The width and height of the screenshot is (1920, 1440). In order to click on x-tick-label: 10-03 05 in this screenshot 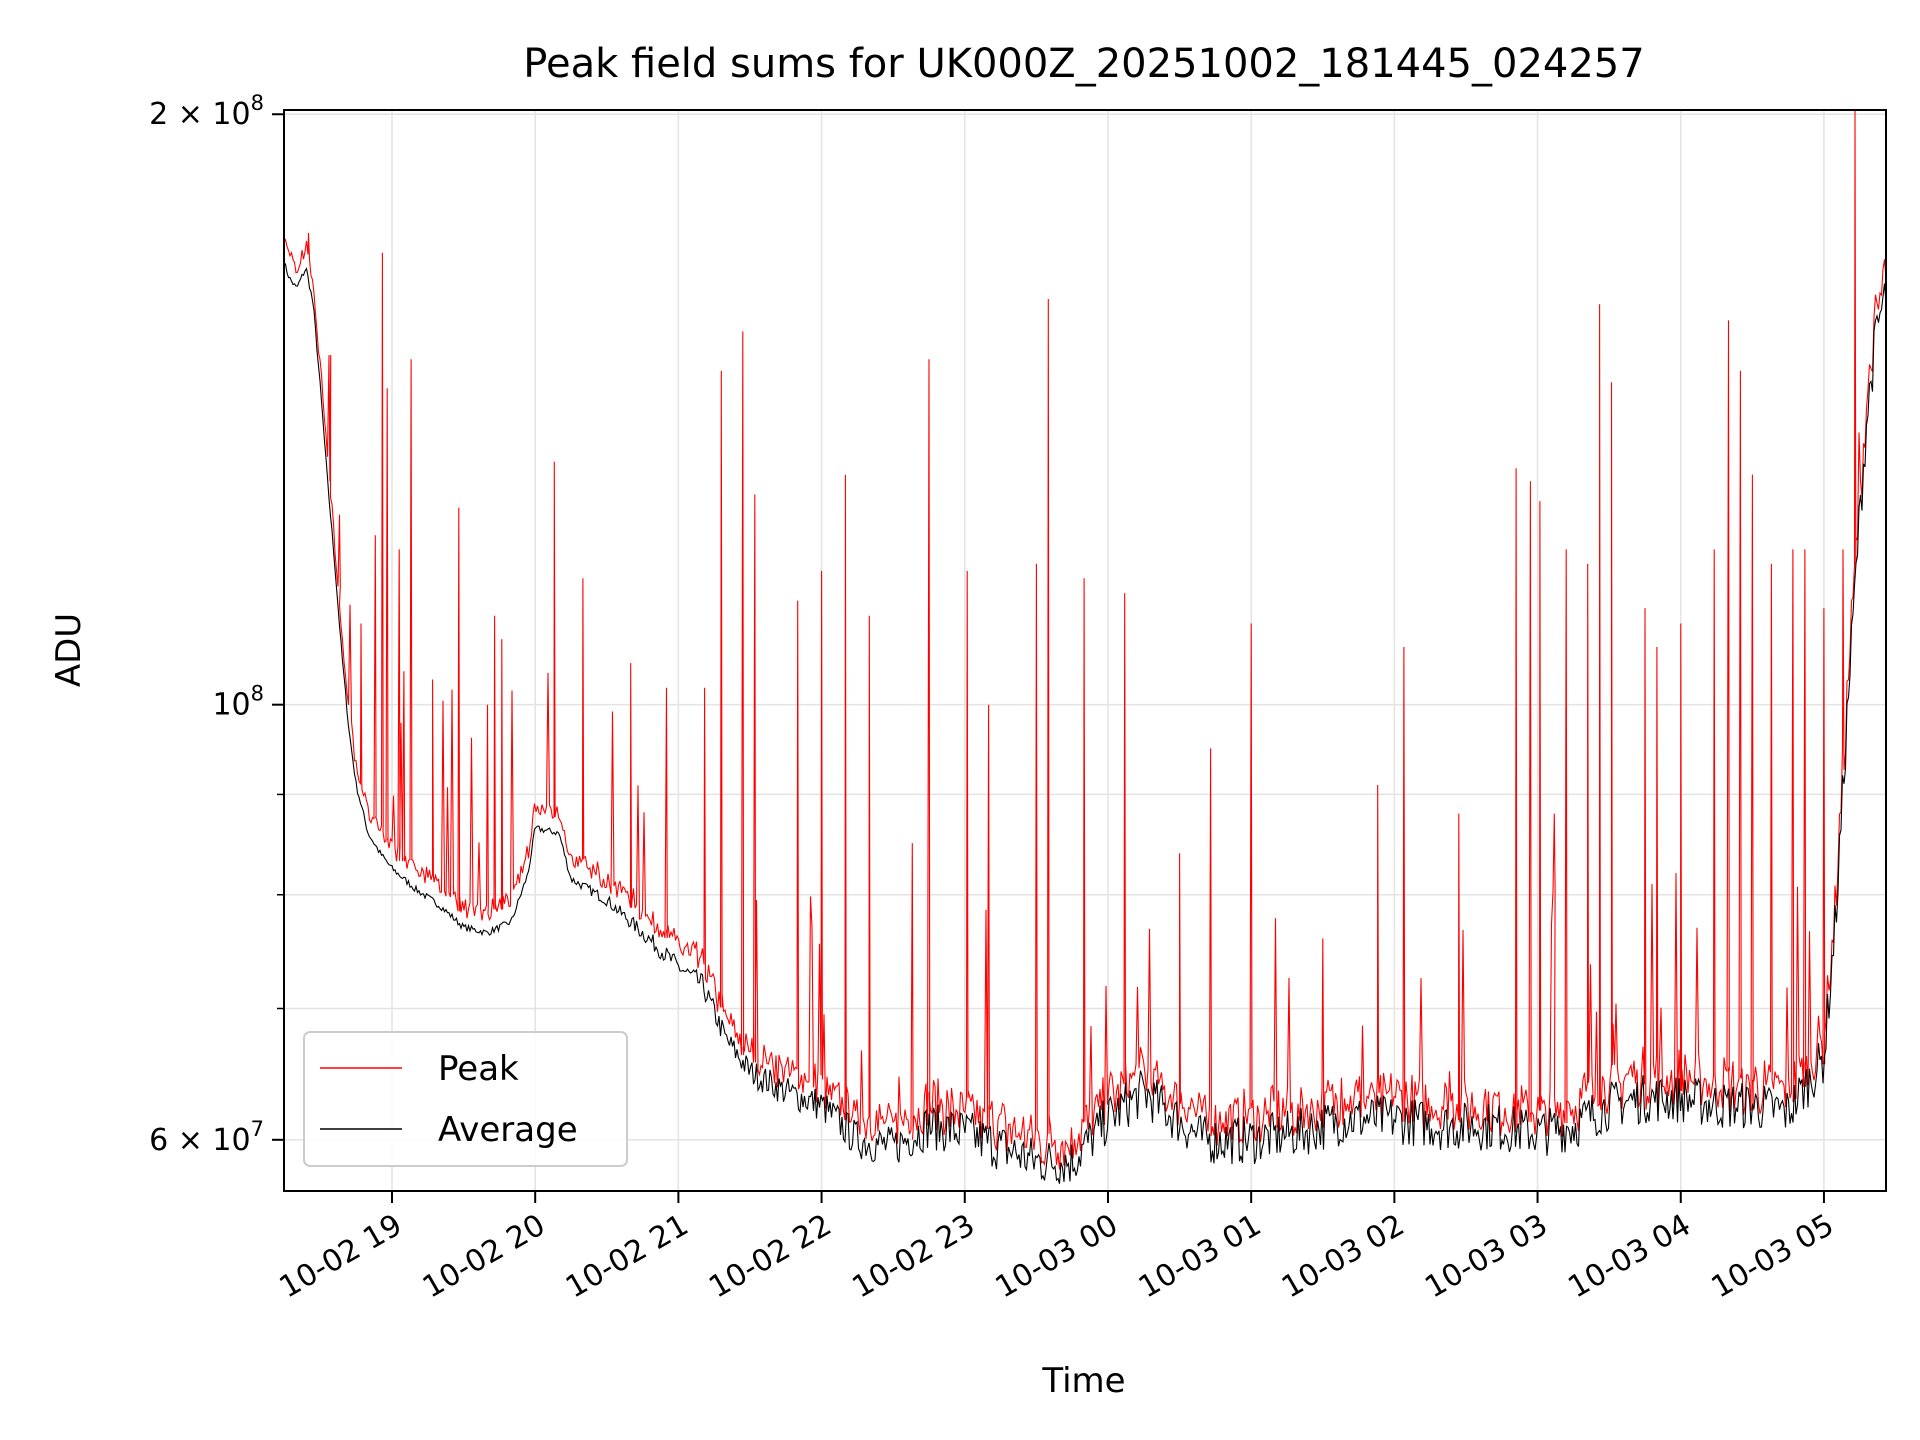, I will do `click(1773, 1257)`.